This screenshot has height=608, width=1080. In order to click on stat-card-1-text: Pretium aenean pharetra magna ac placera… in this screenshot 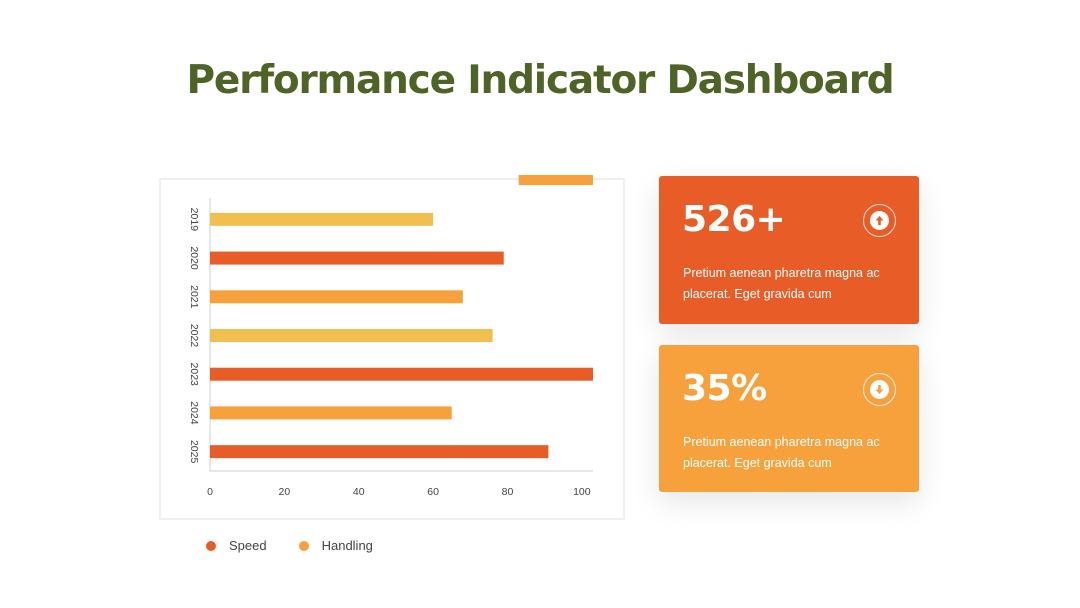, I will do `click(781, 283)`.